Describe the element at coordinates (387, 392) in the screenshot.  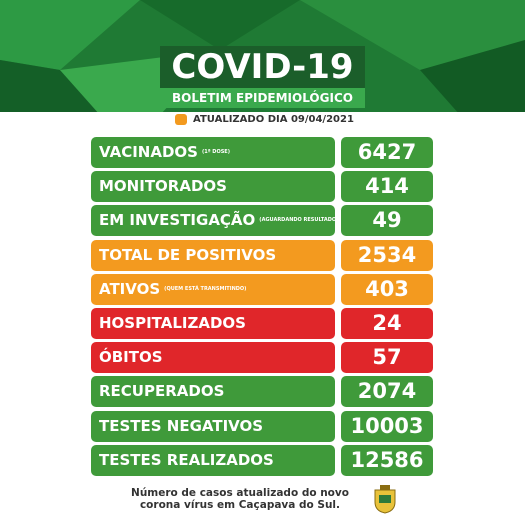
I see `row-value: 2074` at that location.